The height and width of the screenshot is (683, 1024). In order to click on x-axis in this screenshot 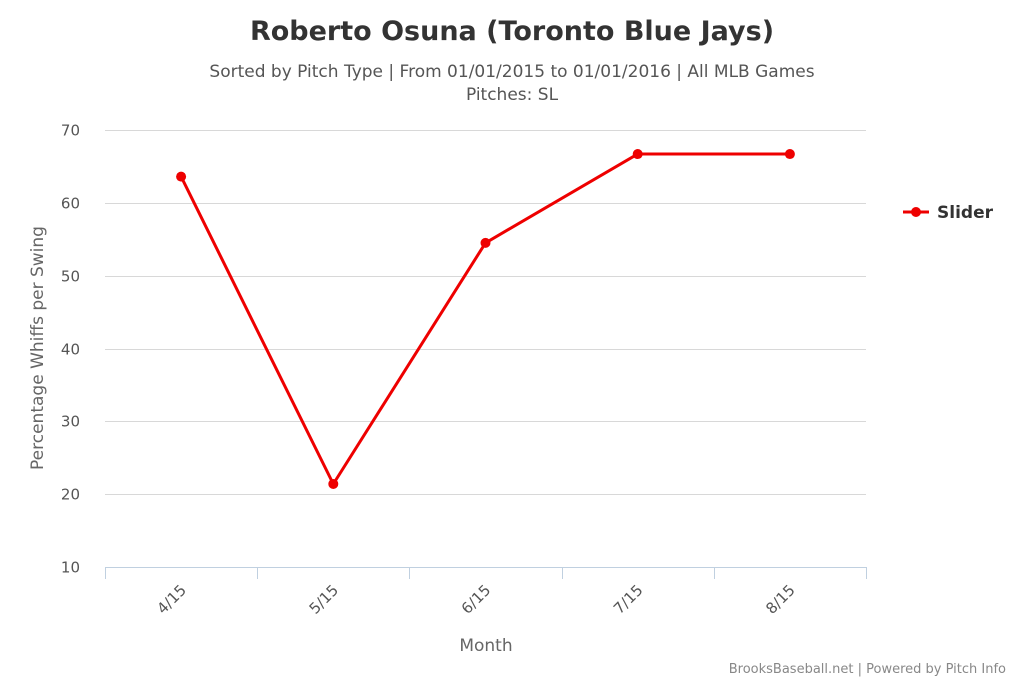, I will do `click(486, 573)`.